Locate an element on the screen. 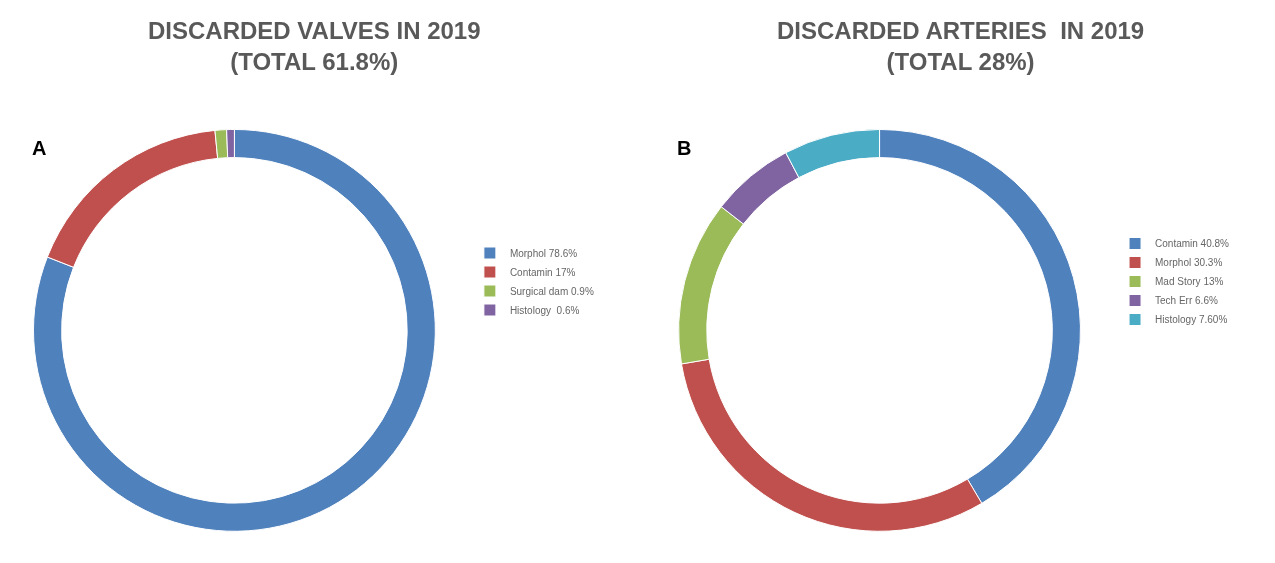 The image size is (1275, 563). legend-label: Surgical dam 0.9% is located at coordinates (551, 291).